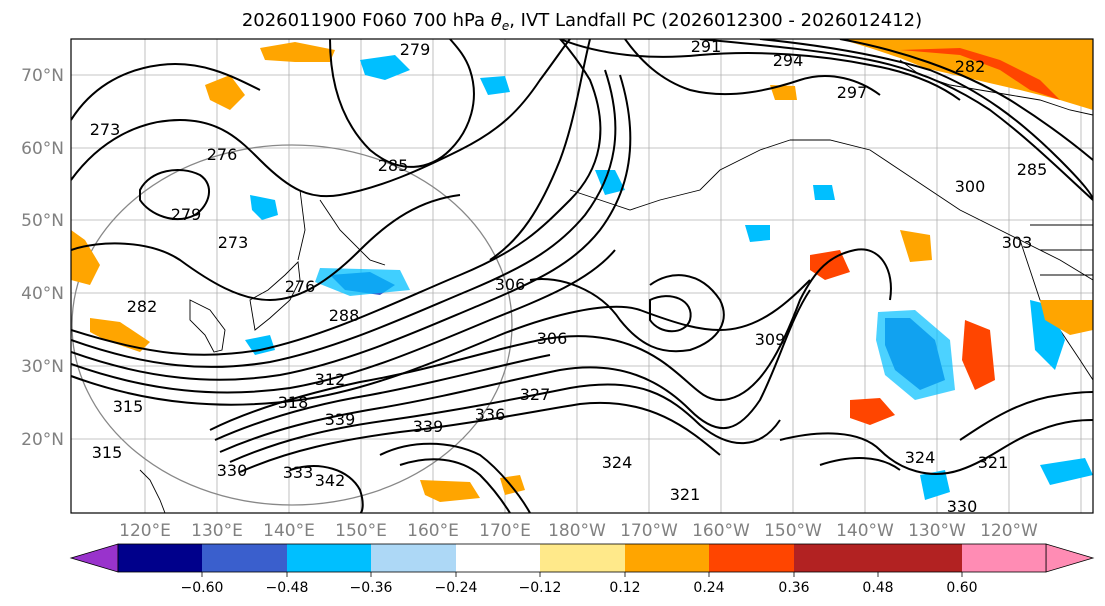  I want to click on lon-label: 170°E, so click(505, 531).